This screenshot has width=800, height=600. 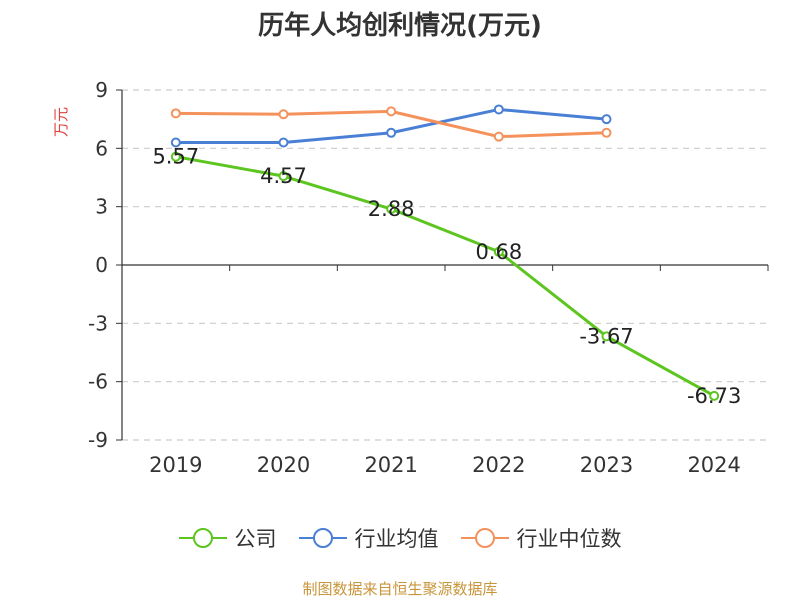 I want to click on legend-item-industry-median: 行业中位数, so click(x=541, y=538).